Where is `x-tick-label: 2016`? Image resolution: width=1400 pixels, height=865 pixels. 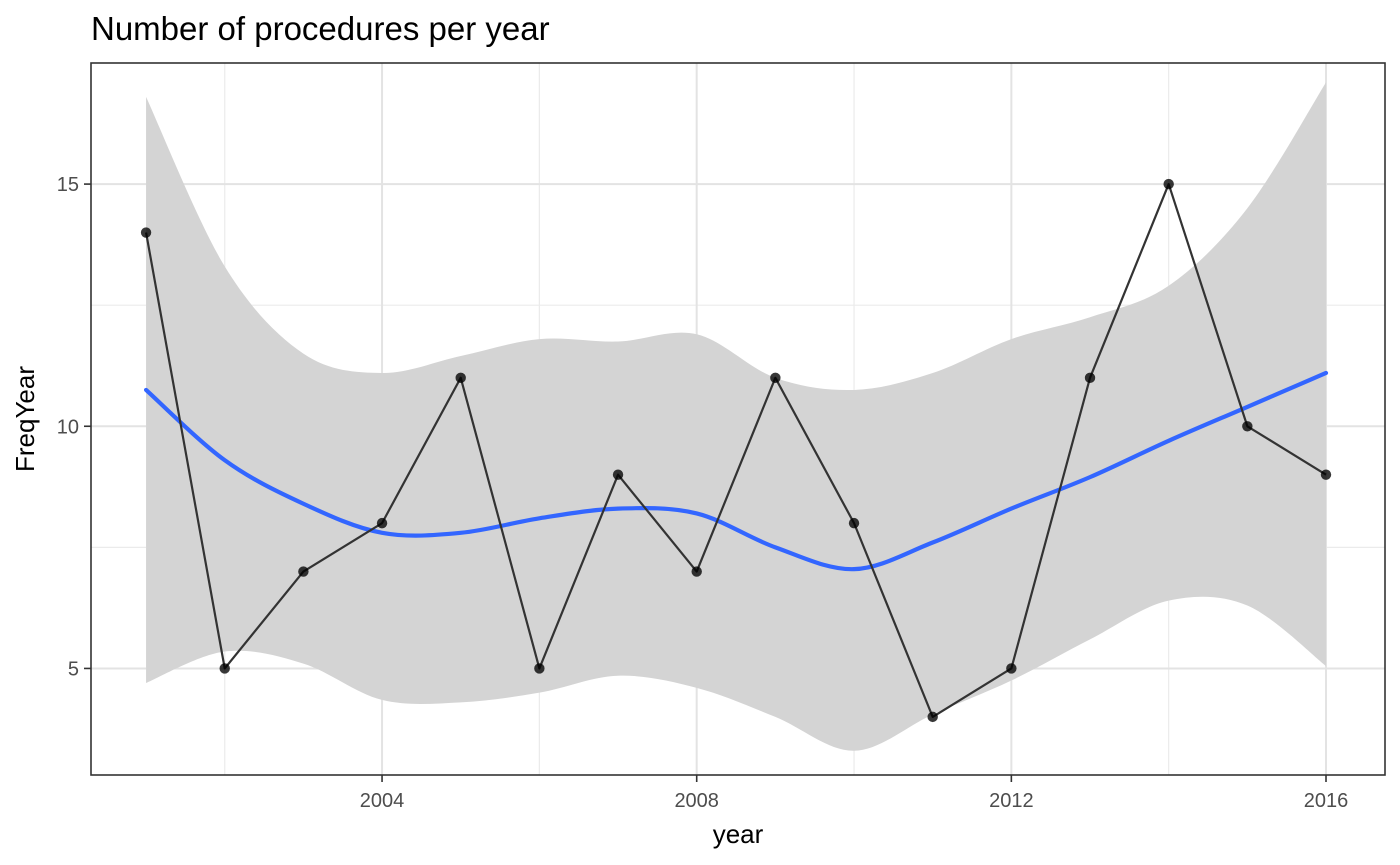 x-tick-label: 2016 is located at coordinates (1326, 801).